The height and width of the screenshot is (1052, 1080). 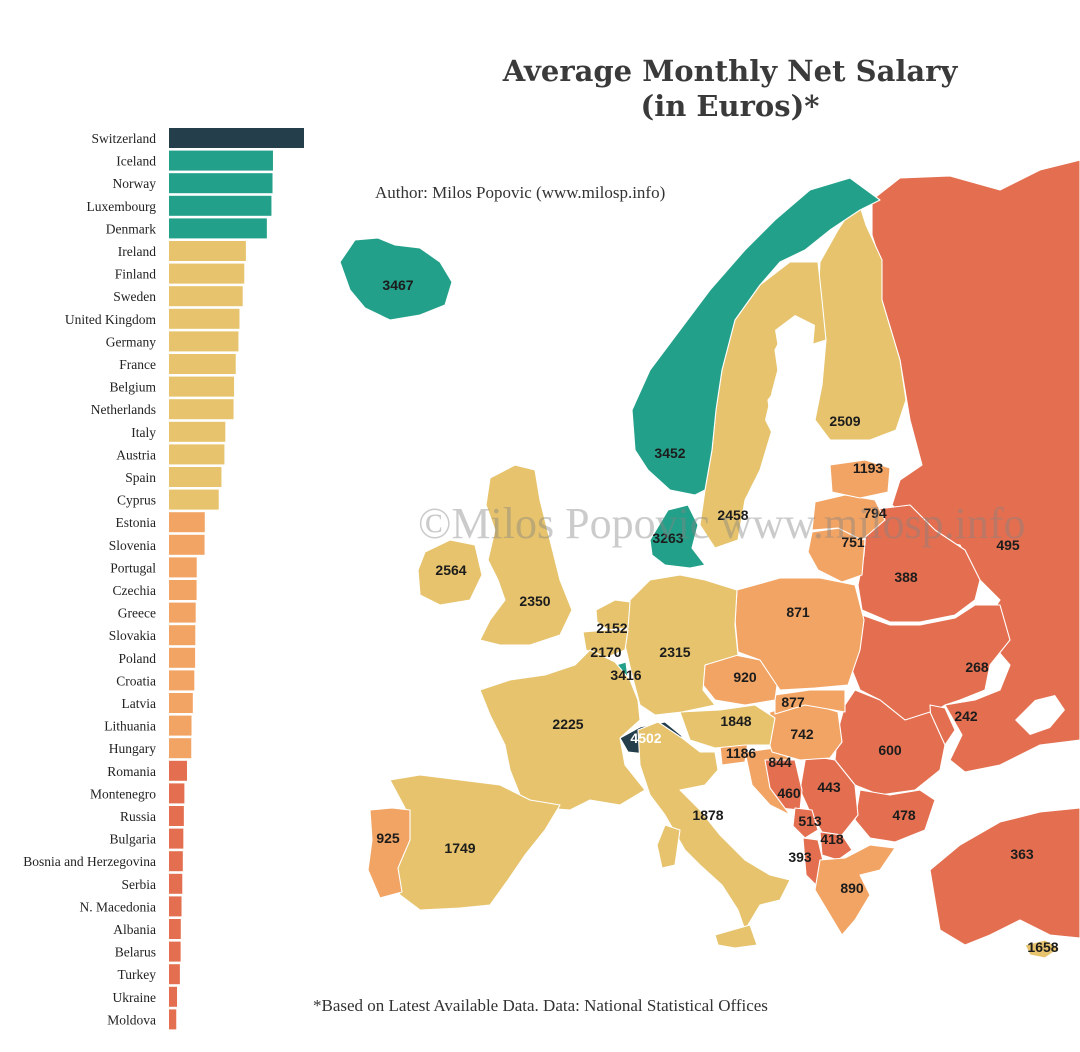 I want to click on map-value-netherlands: 2152, so click(x=611, y=628).